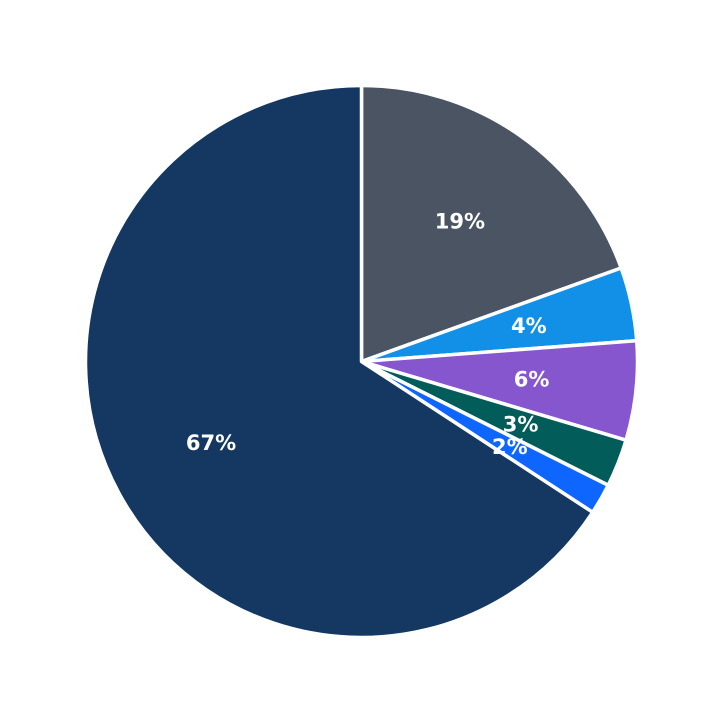 This screenshot has height=723, width=723. What do you see at coordinates (460, 222) in the screenshot?
I see `pie-slice-label-0: 19%` at bounding box center [460, 222].